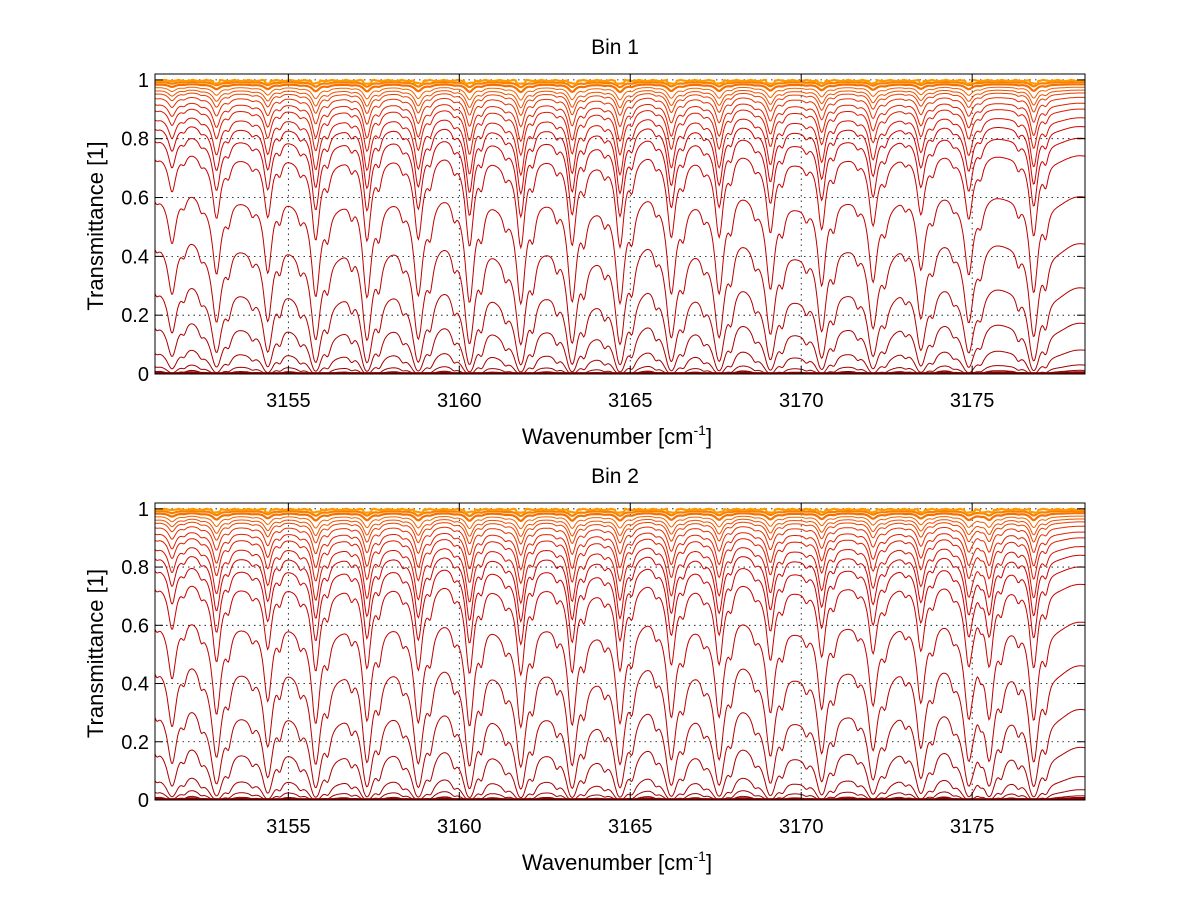 The height and width of the screenshot is (901, 1200). Describe the element at coordinates (615, 476) in the screenshot. I see `chart-title: Bin 2` at that location.